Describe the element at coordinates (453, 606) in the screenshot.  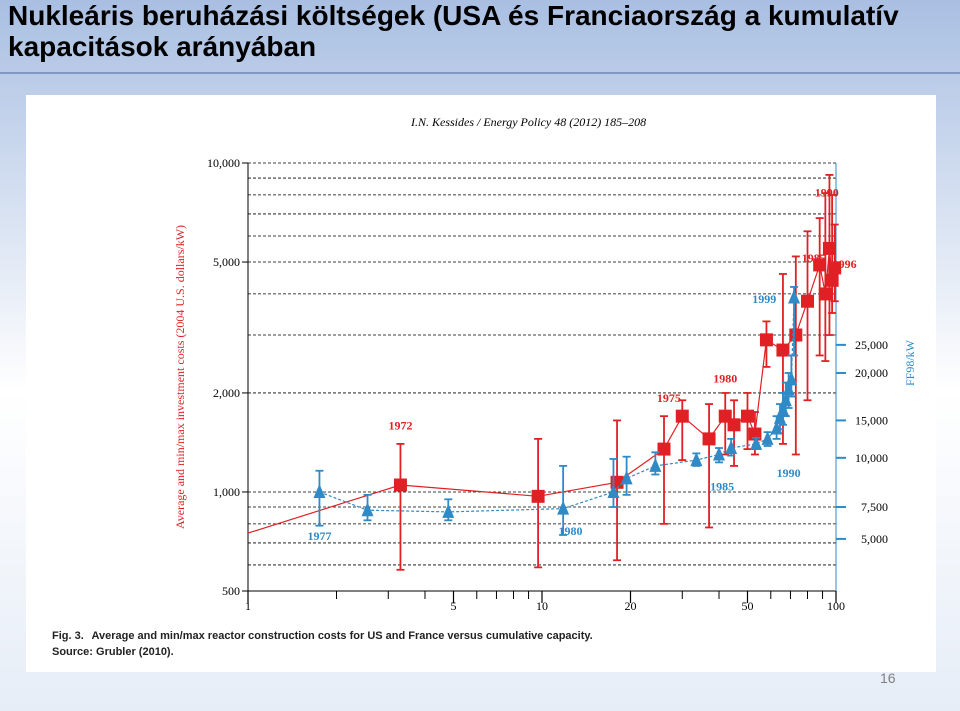
I see `x-tick-label: 5` at that location.